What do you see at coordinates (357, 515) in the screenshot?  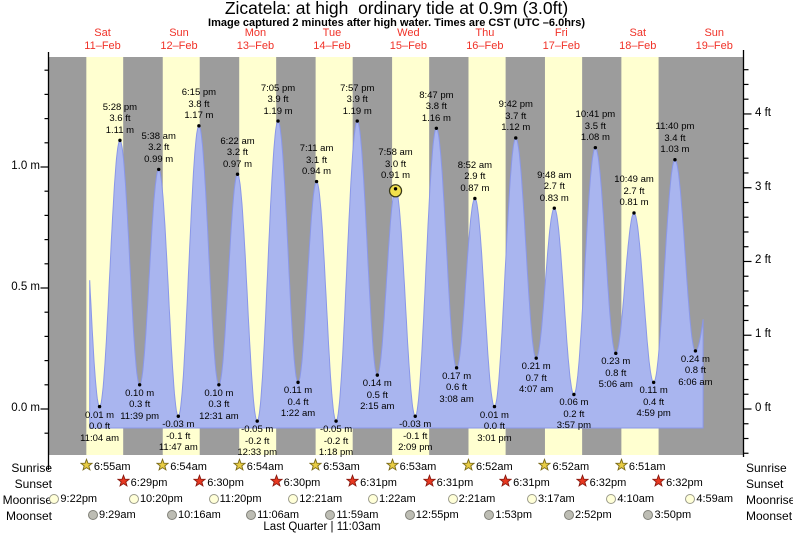 I see `moonset-time: 11:59am` at bounding box center [357, 515].